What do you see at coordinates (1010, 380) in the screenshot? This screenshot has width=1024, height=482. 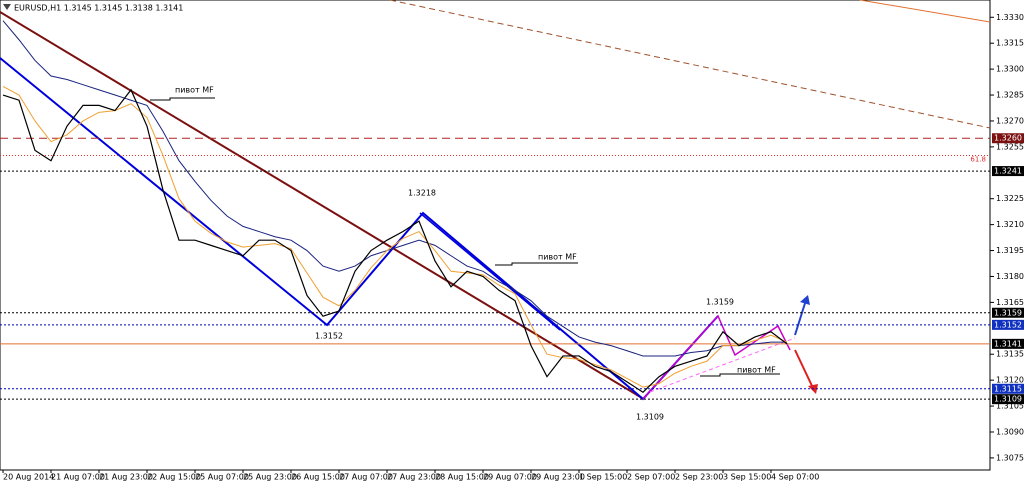 I see `y-tick-label: 1.3120` at bounding box center [1010, 380].